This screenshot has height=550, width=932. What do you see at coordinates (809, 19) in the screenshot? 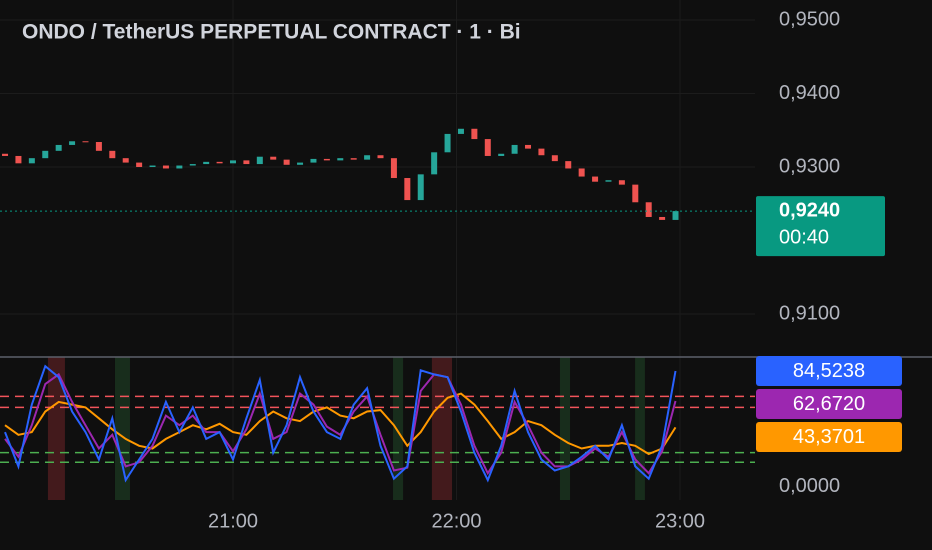
I see `y-tick-label: 0,9500` at bounding box center [809, 19].